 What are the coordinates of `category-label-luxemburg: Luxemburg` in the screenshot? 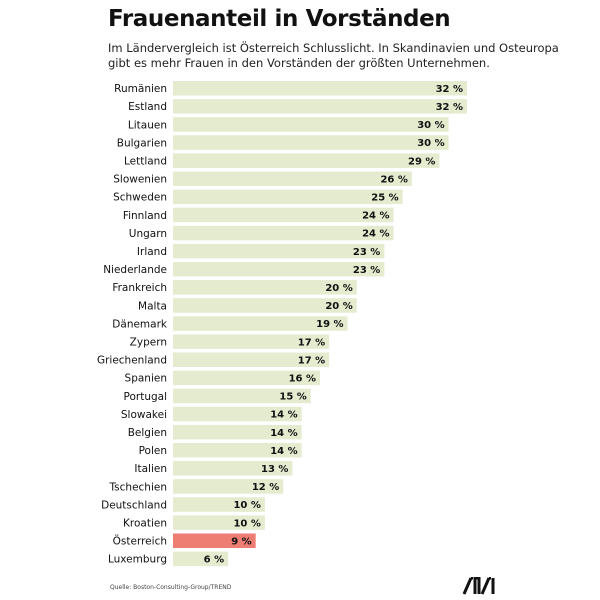 It's located at (137, 560).